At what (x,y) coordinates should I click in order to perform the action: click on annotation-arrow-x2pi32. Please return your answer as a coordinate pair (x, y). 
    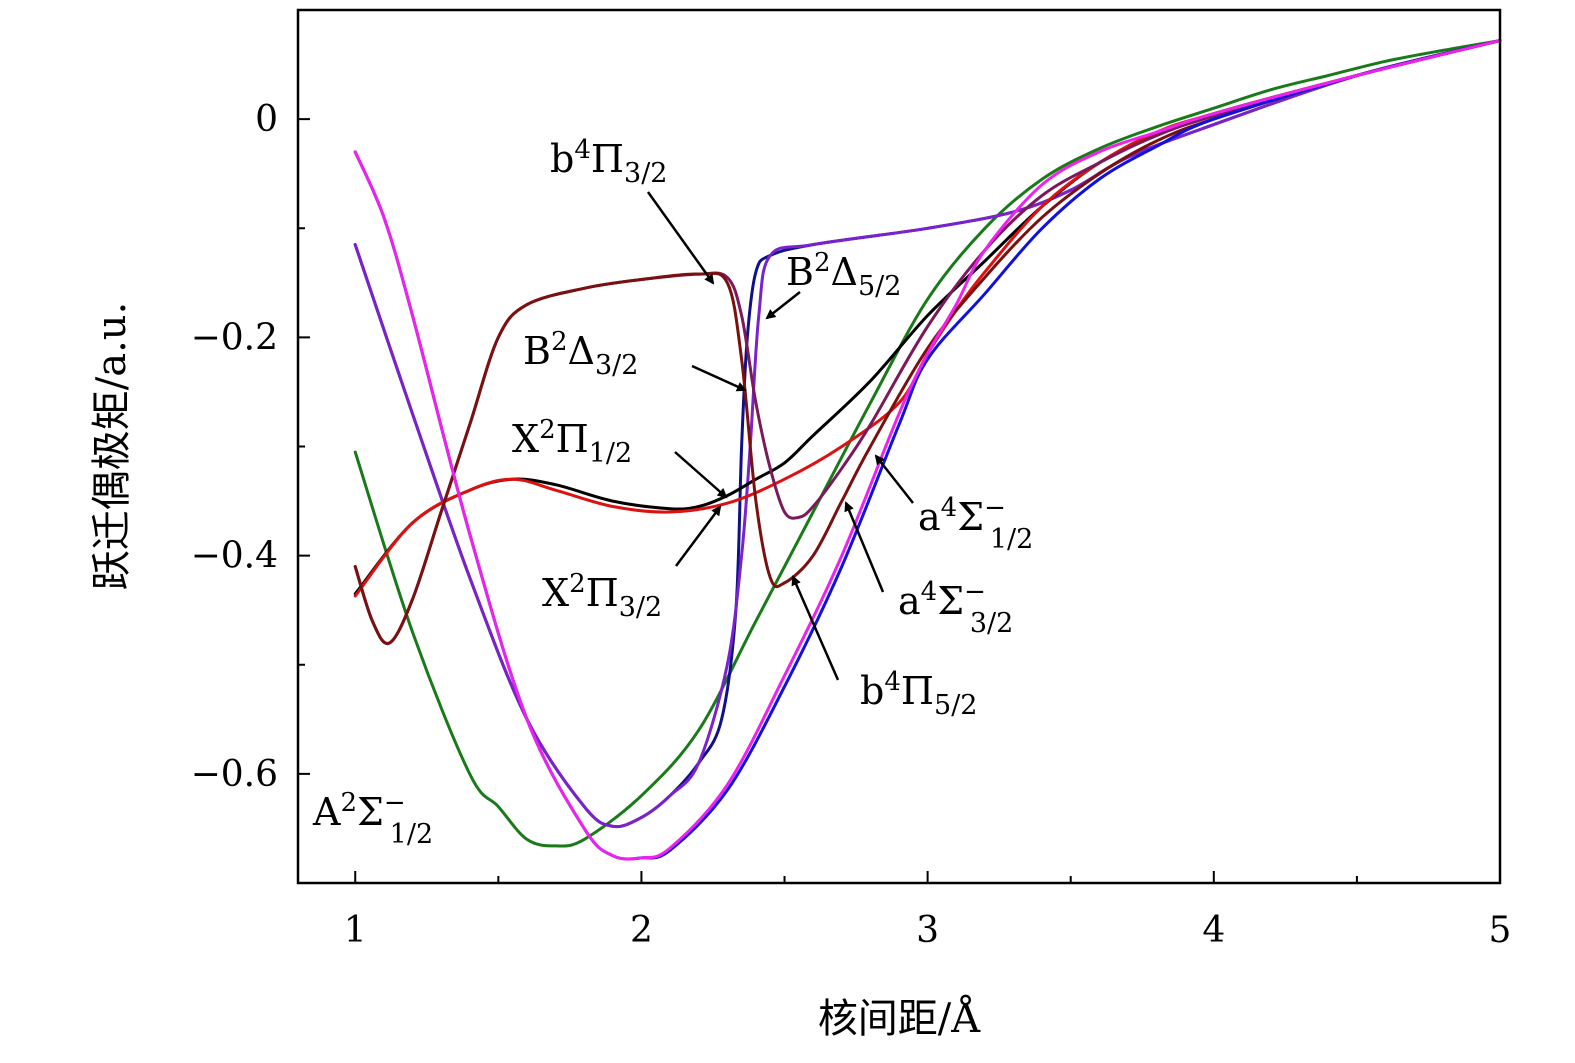
    Looking at the image, I should click on (698, 536).